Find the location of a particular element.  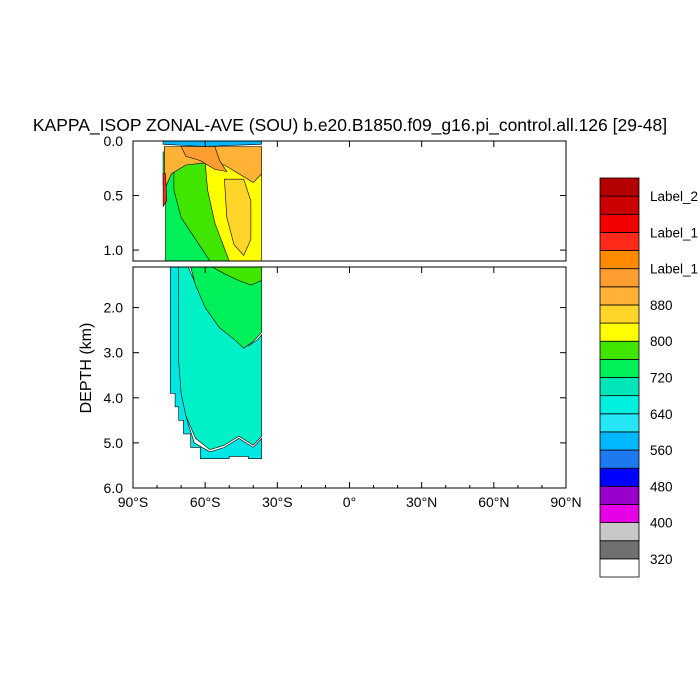

x-tick-label: 0° is located at coordinates (349, 502).